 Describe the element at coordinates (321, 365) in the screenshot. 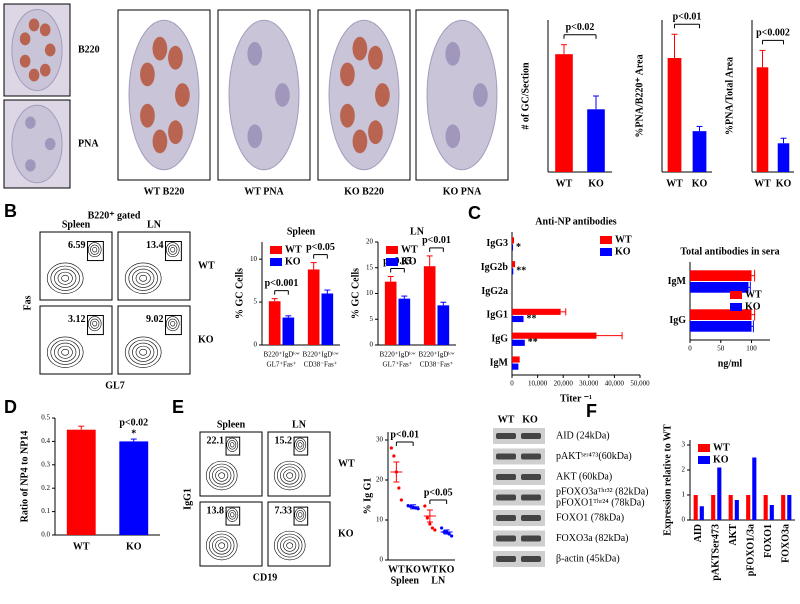

I see `x-tick-label: CD38⁻Fas⁺` at that location.